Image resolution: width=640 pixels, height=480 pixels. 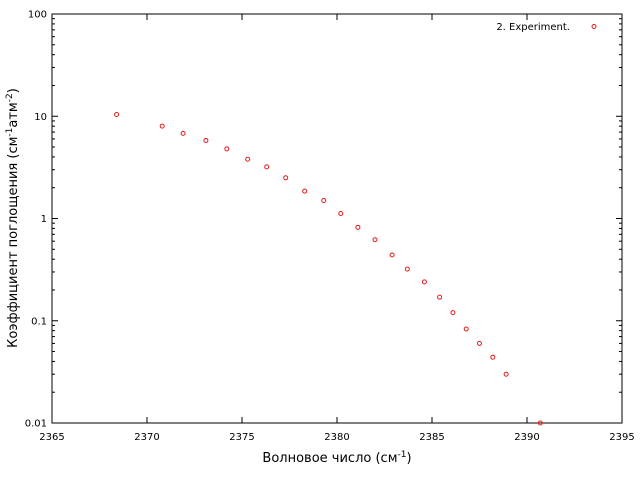 I want to click on legend-label: 2. Experiment., so click(x=533, y=27).